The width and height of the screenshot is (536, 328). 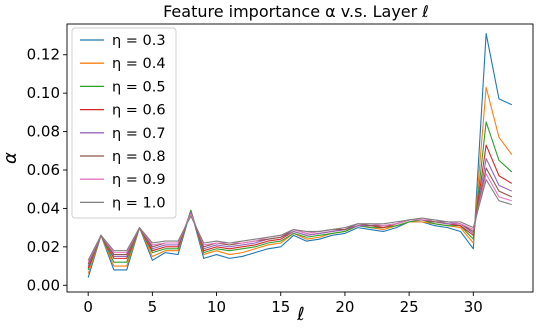 What do you see at coordinates (43, 132) in the screenshot?
I see `y-tick-label: 0.08` at bounding box center [43, 132].